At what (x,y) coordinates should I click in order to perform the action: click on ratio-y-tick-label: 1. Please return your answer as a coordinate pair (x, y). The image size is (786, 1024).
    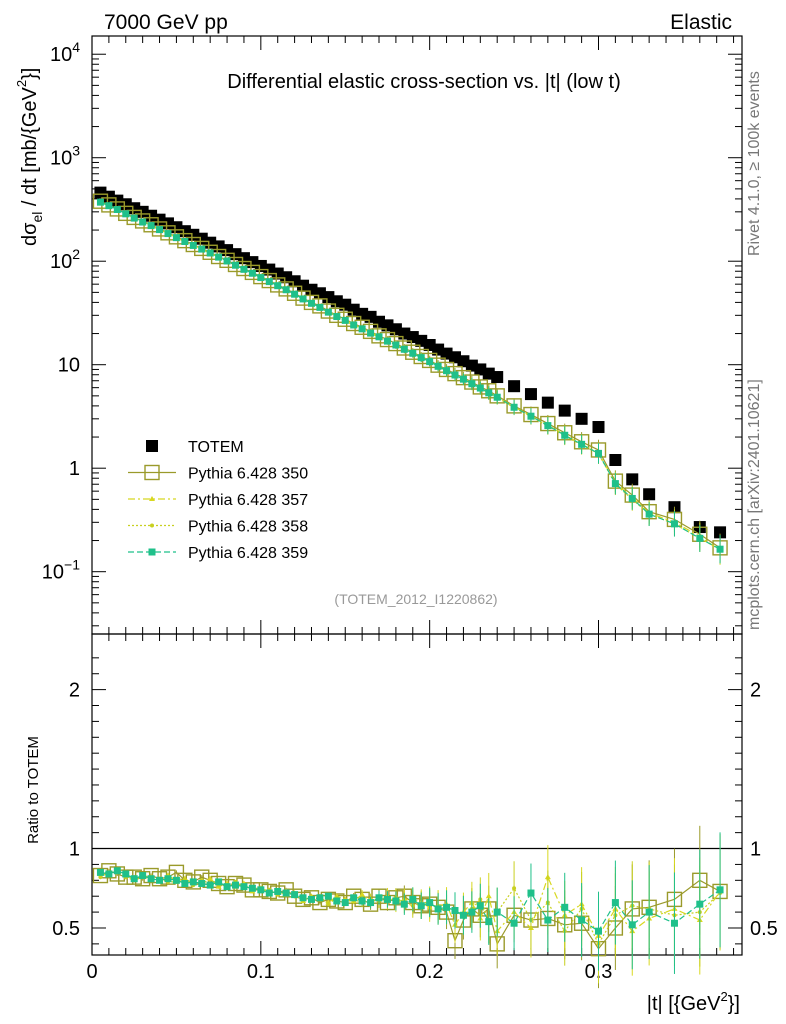
    Looking at the image, I should click on (74, 850).